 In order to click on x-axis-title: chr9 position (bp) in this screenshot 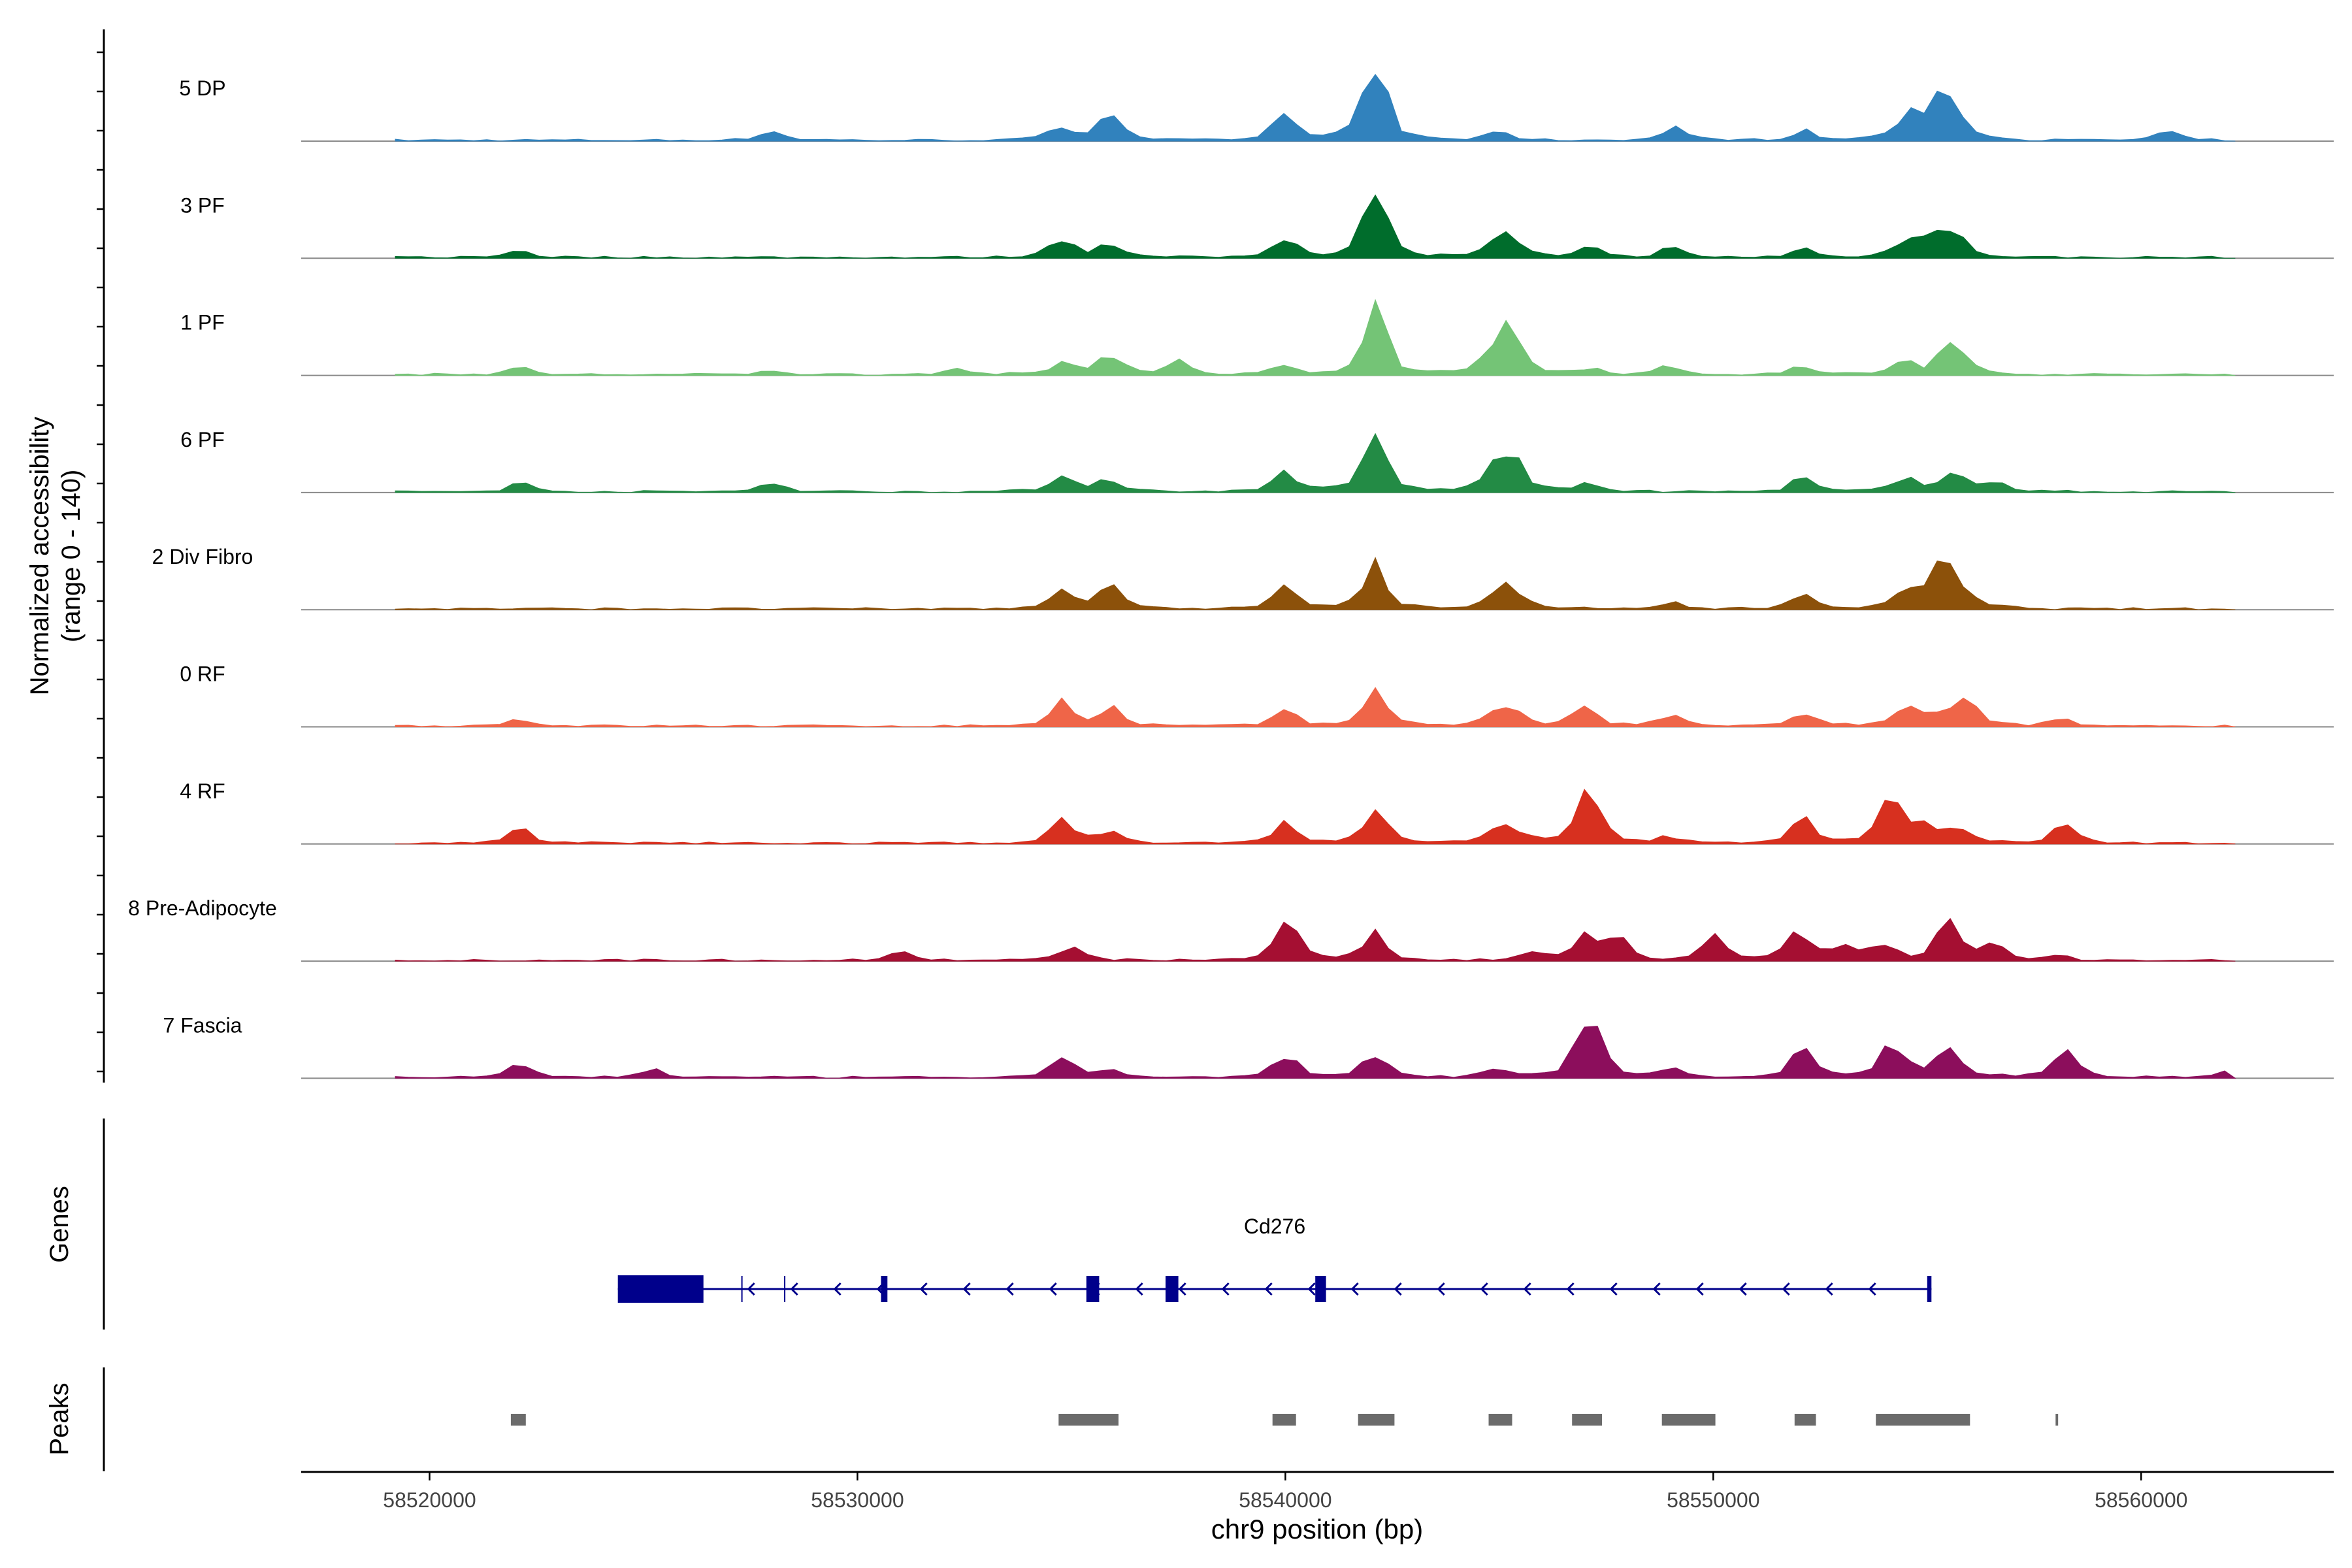, I will do `click(1317, 1529)`.